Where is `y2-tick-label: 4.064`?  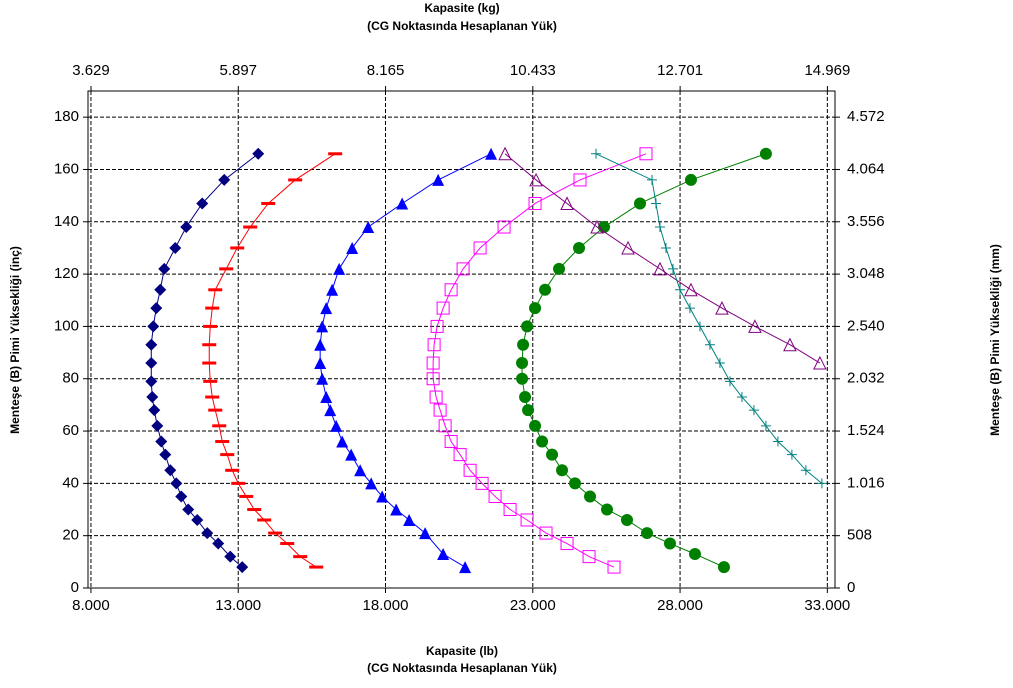 y2-tick-label: 4.064 is located at coordinates (866, 168).